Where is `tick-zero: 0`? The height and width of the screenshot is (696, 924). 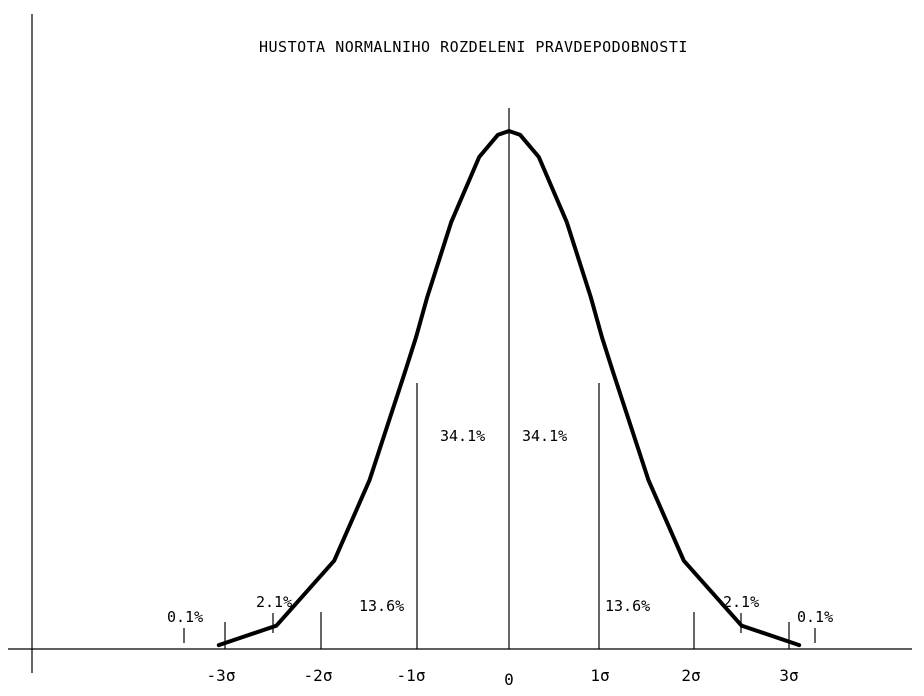
tick-zero: 0 is located at coordinates (509, 679).